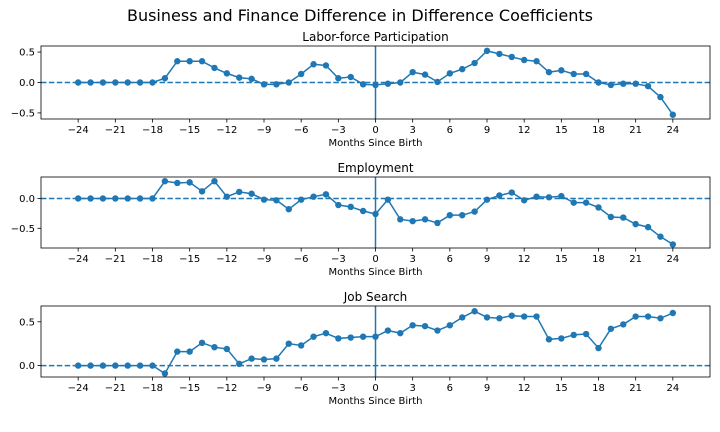 The width and height of the screenshot is (720, 432). What do you see at coordinates (375, 37) in the screenshot?
I see `panel-title: Labor-force Participation` at bounding box center [375, 37].